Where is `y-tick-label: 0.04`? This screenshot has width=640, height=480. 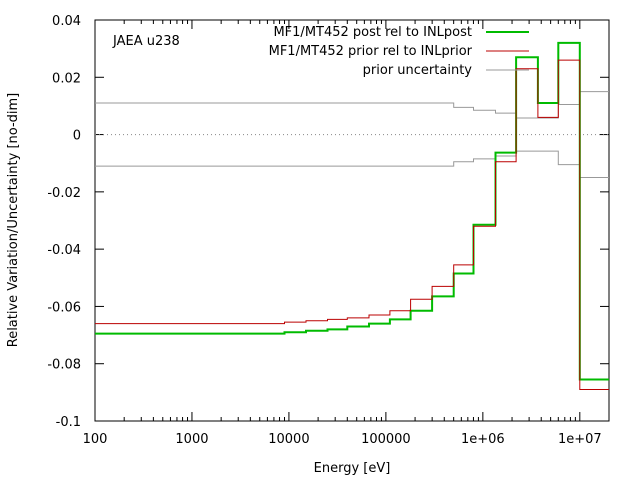
y-tick-label: 0.04 is located at coordinates (66, 21).